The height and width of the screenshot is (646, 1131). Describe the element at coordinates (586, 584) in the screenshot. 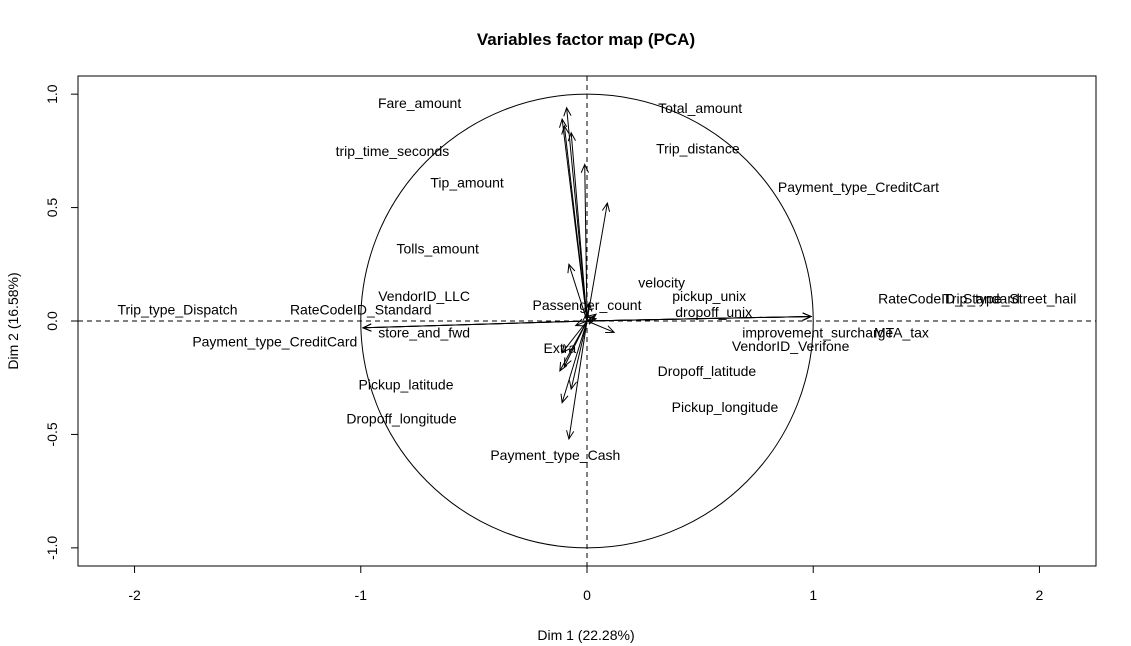

I see `x-axis: -2 -1 0 1 2` at that location.